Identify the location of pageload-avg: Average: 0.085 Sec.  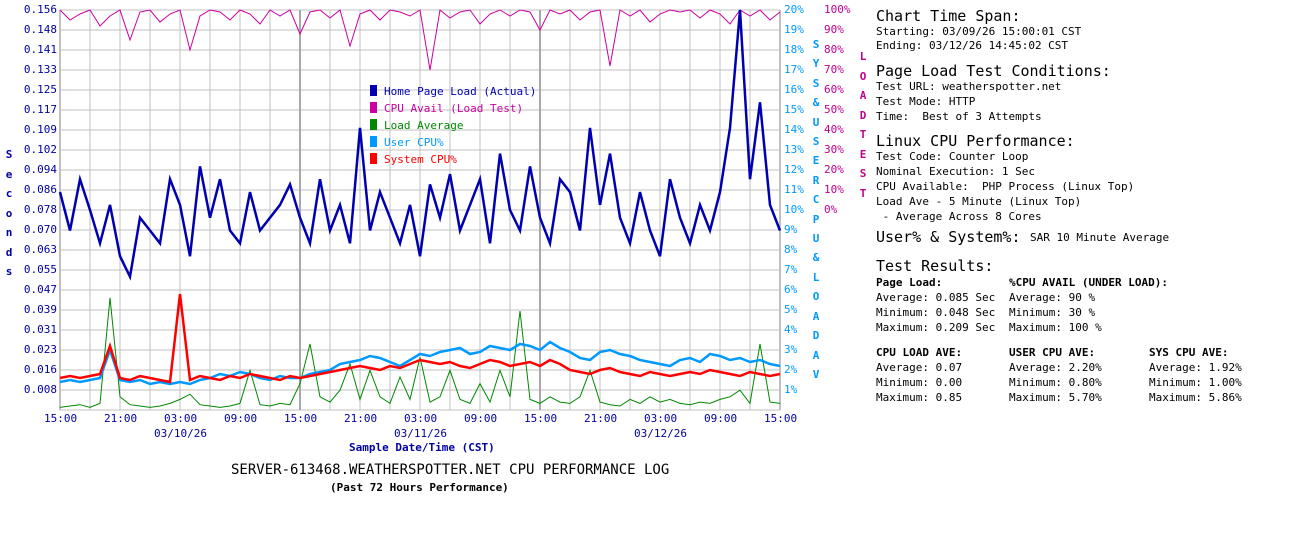
(936, 297).